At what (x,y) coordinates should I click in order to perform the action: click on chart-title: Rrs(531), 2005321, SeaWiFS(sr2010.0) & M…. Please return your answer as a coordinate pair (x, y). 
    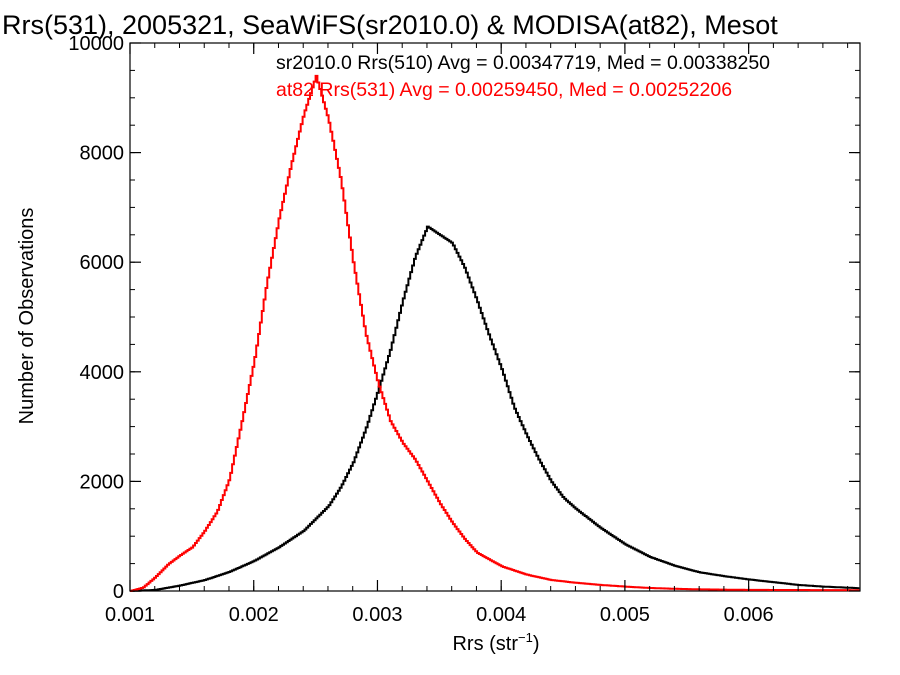
    Looking at the image, I should click on (390, 25).